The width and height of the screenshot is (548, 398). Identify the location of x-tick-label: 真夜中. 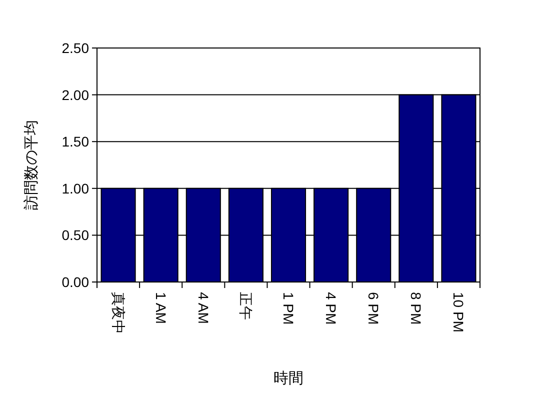
(118, 313).